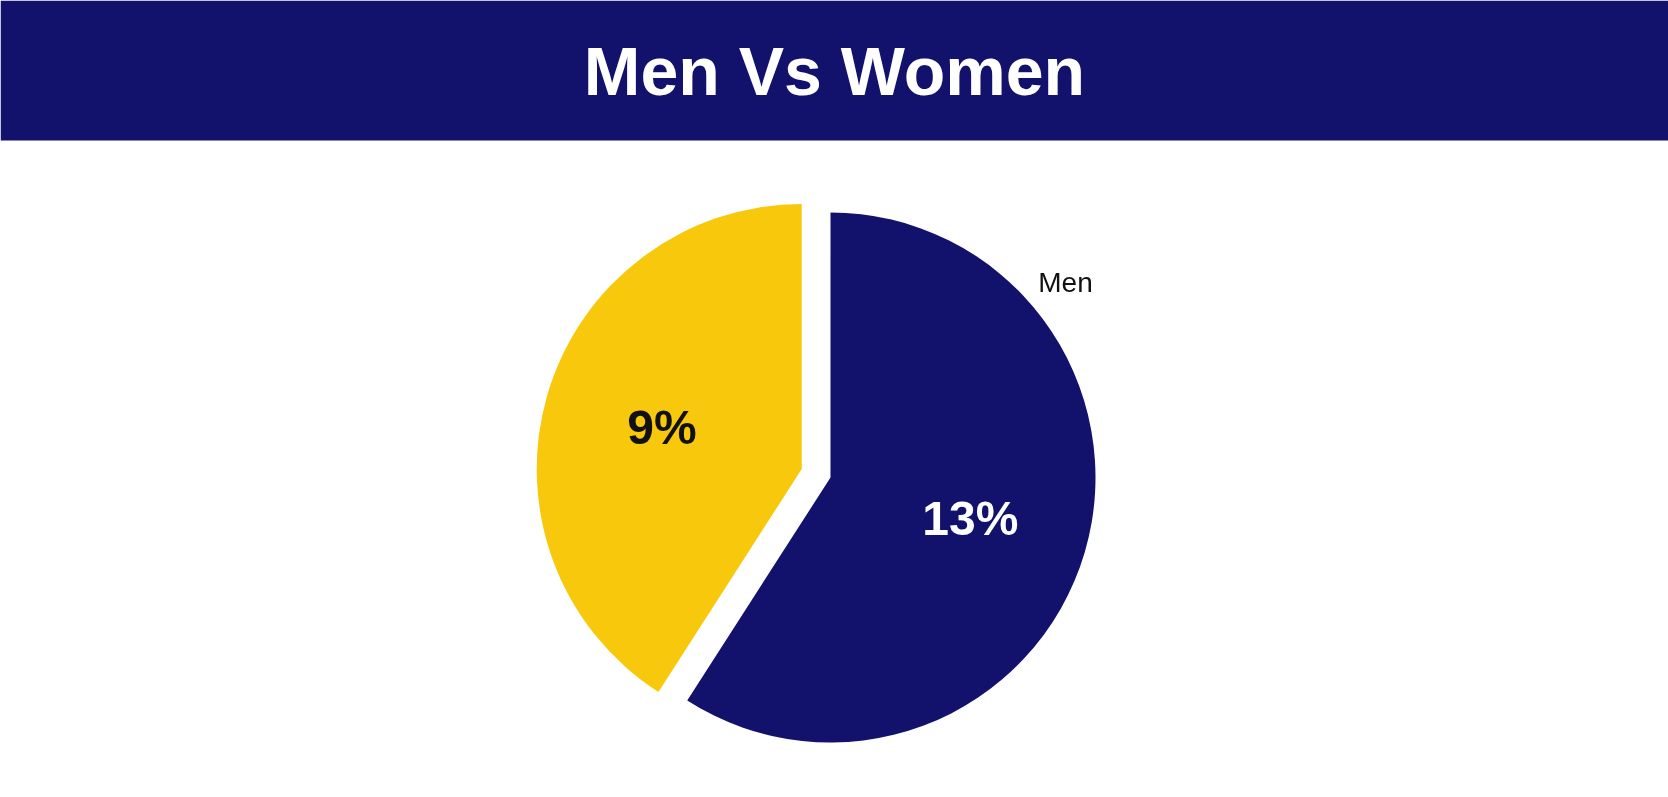  What do you see at coordinates (1065, 282) in the screenshot?
I see `slice-label: Men` at bounding box center [1065, 282].